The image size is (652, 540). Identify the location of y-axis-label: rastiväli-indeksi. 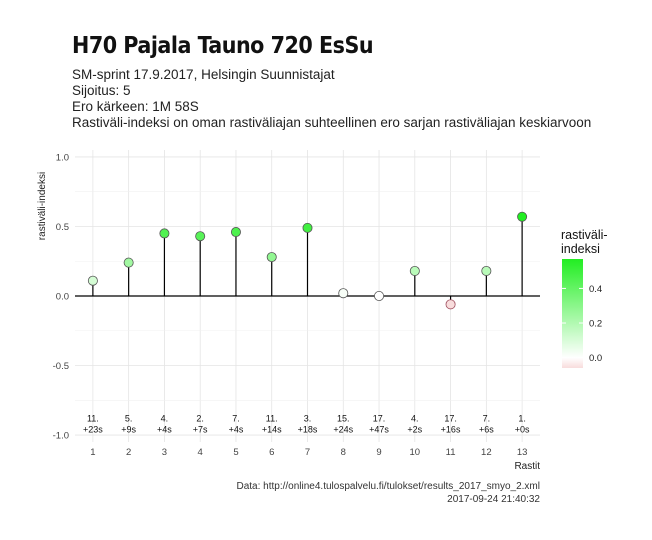
(42, 206).